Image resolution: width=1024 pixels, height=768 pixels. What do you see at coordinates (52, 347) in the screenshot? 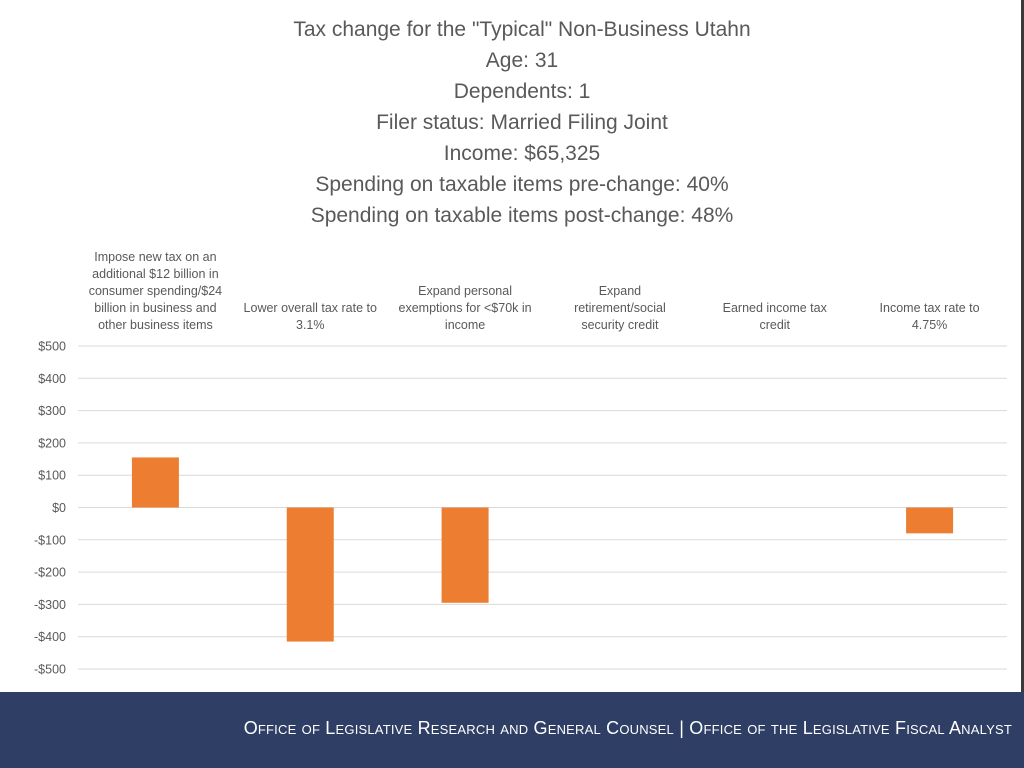
I see `y-tick-label: $500` at bounding box center [52, 347].